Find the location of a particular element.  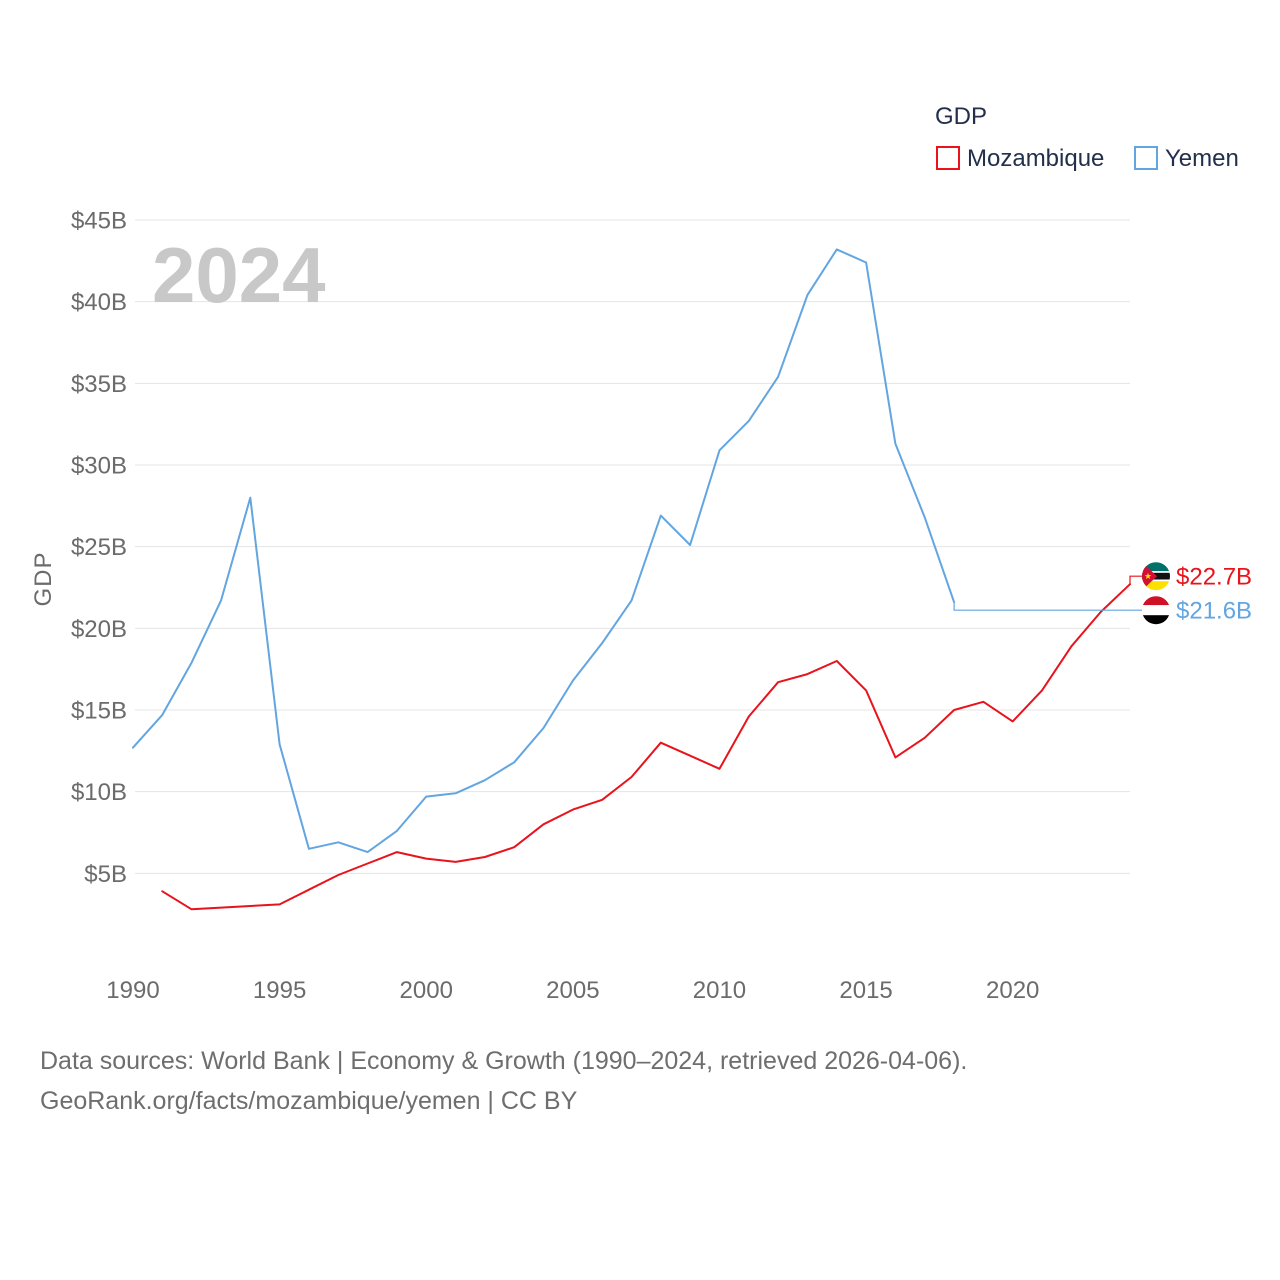

data-point-mozambique-2010 is located at coordinates (720, 769).